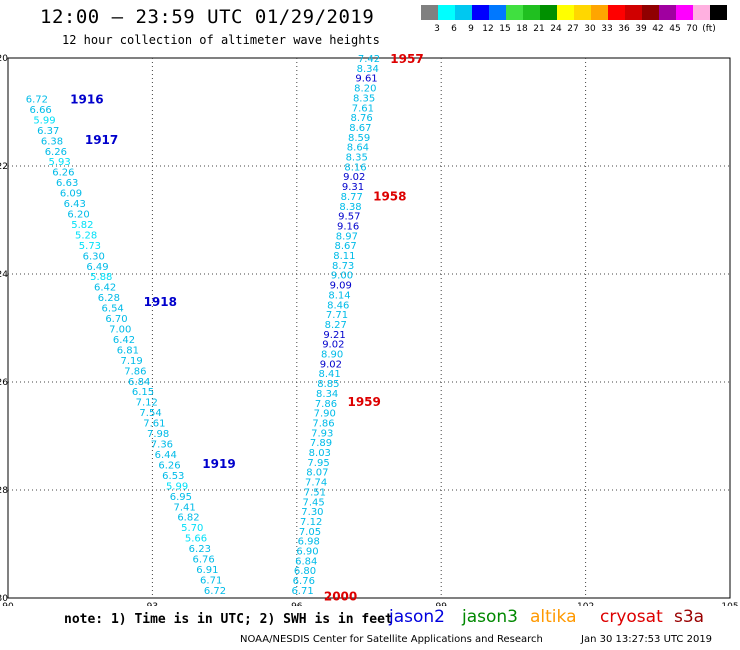  I want to click on scale-label: 3, so click(437, 29).